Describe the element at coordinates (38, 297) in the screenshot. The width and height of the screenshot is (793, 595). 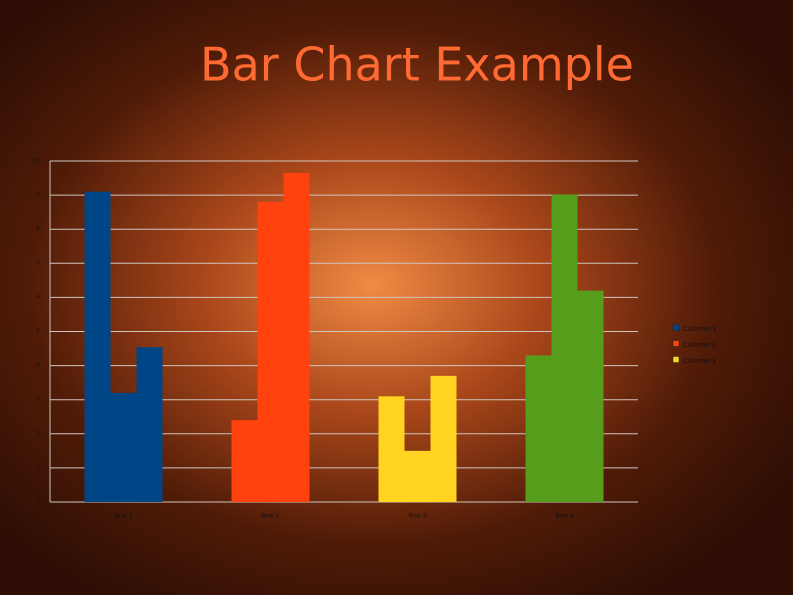
I see `y-tick-label: 6` at that location.